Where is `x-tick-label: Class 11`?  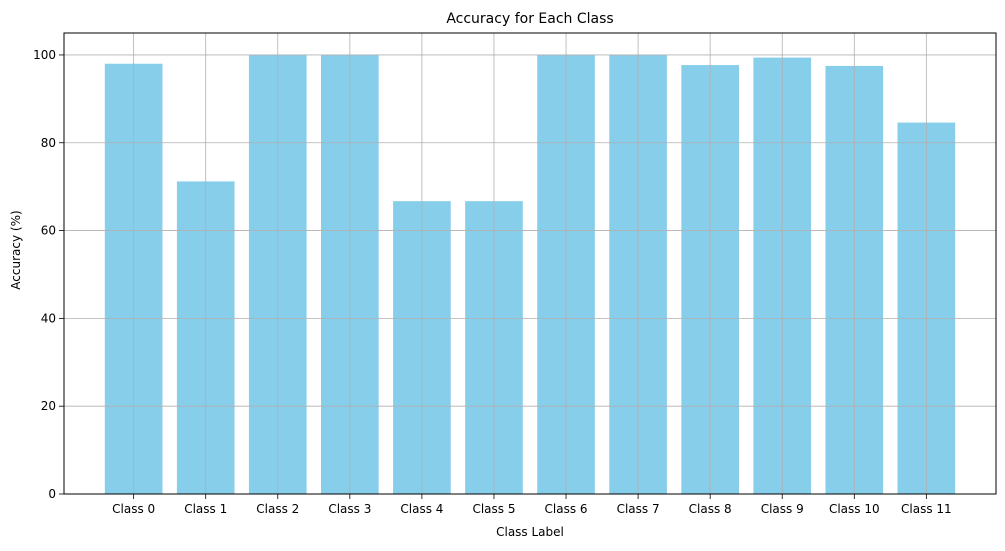 x-tick-label: Class 11 is located at coordinates (926, 509).